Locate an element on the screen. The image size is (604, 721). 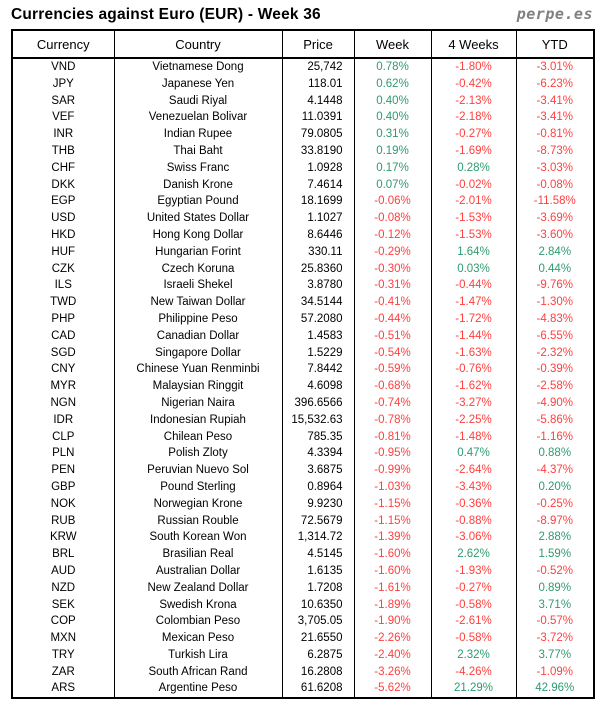
price-cell: 396.6566 is located at coordinates (318, 403).